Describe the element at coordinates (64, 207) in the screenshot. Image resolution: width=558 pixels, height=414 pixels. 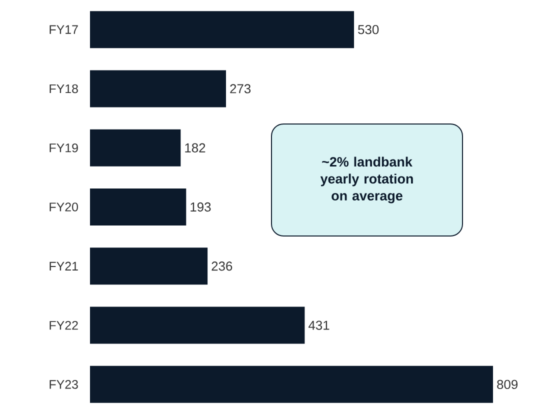
I see `y-tick-label: FY20` at that location.